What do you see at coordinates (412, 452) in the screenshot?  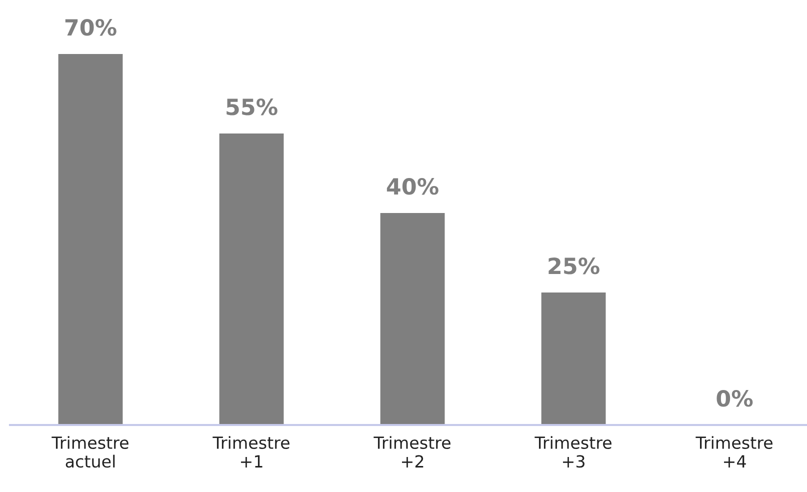 I see `x-tick-label: Trimestre +2` at bounding box center [412, 452].